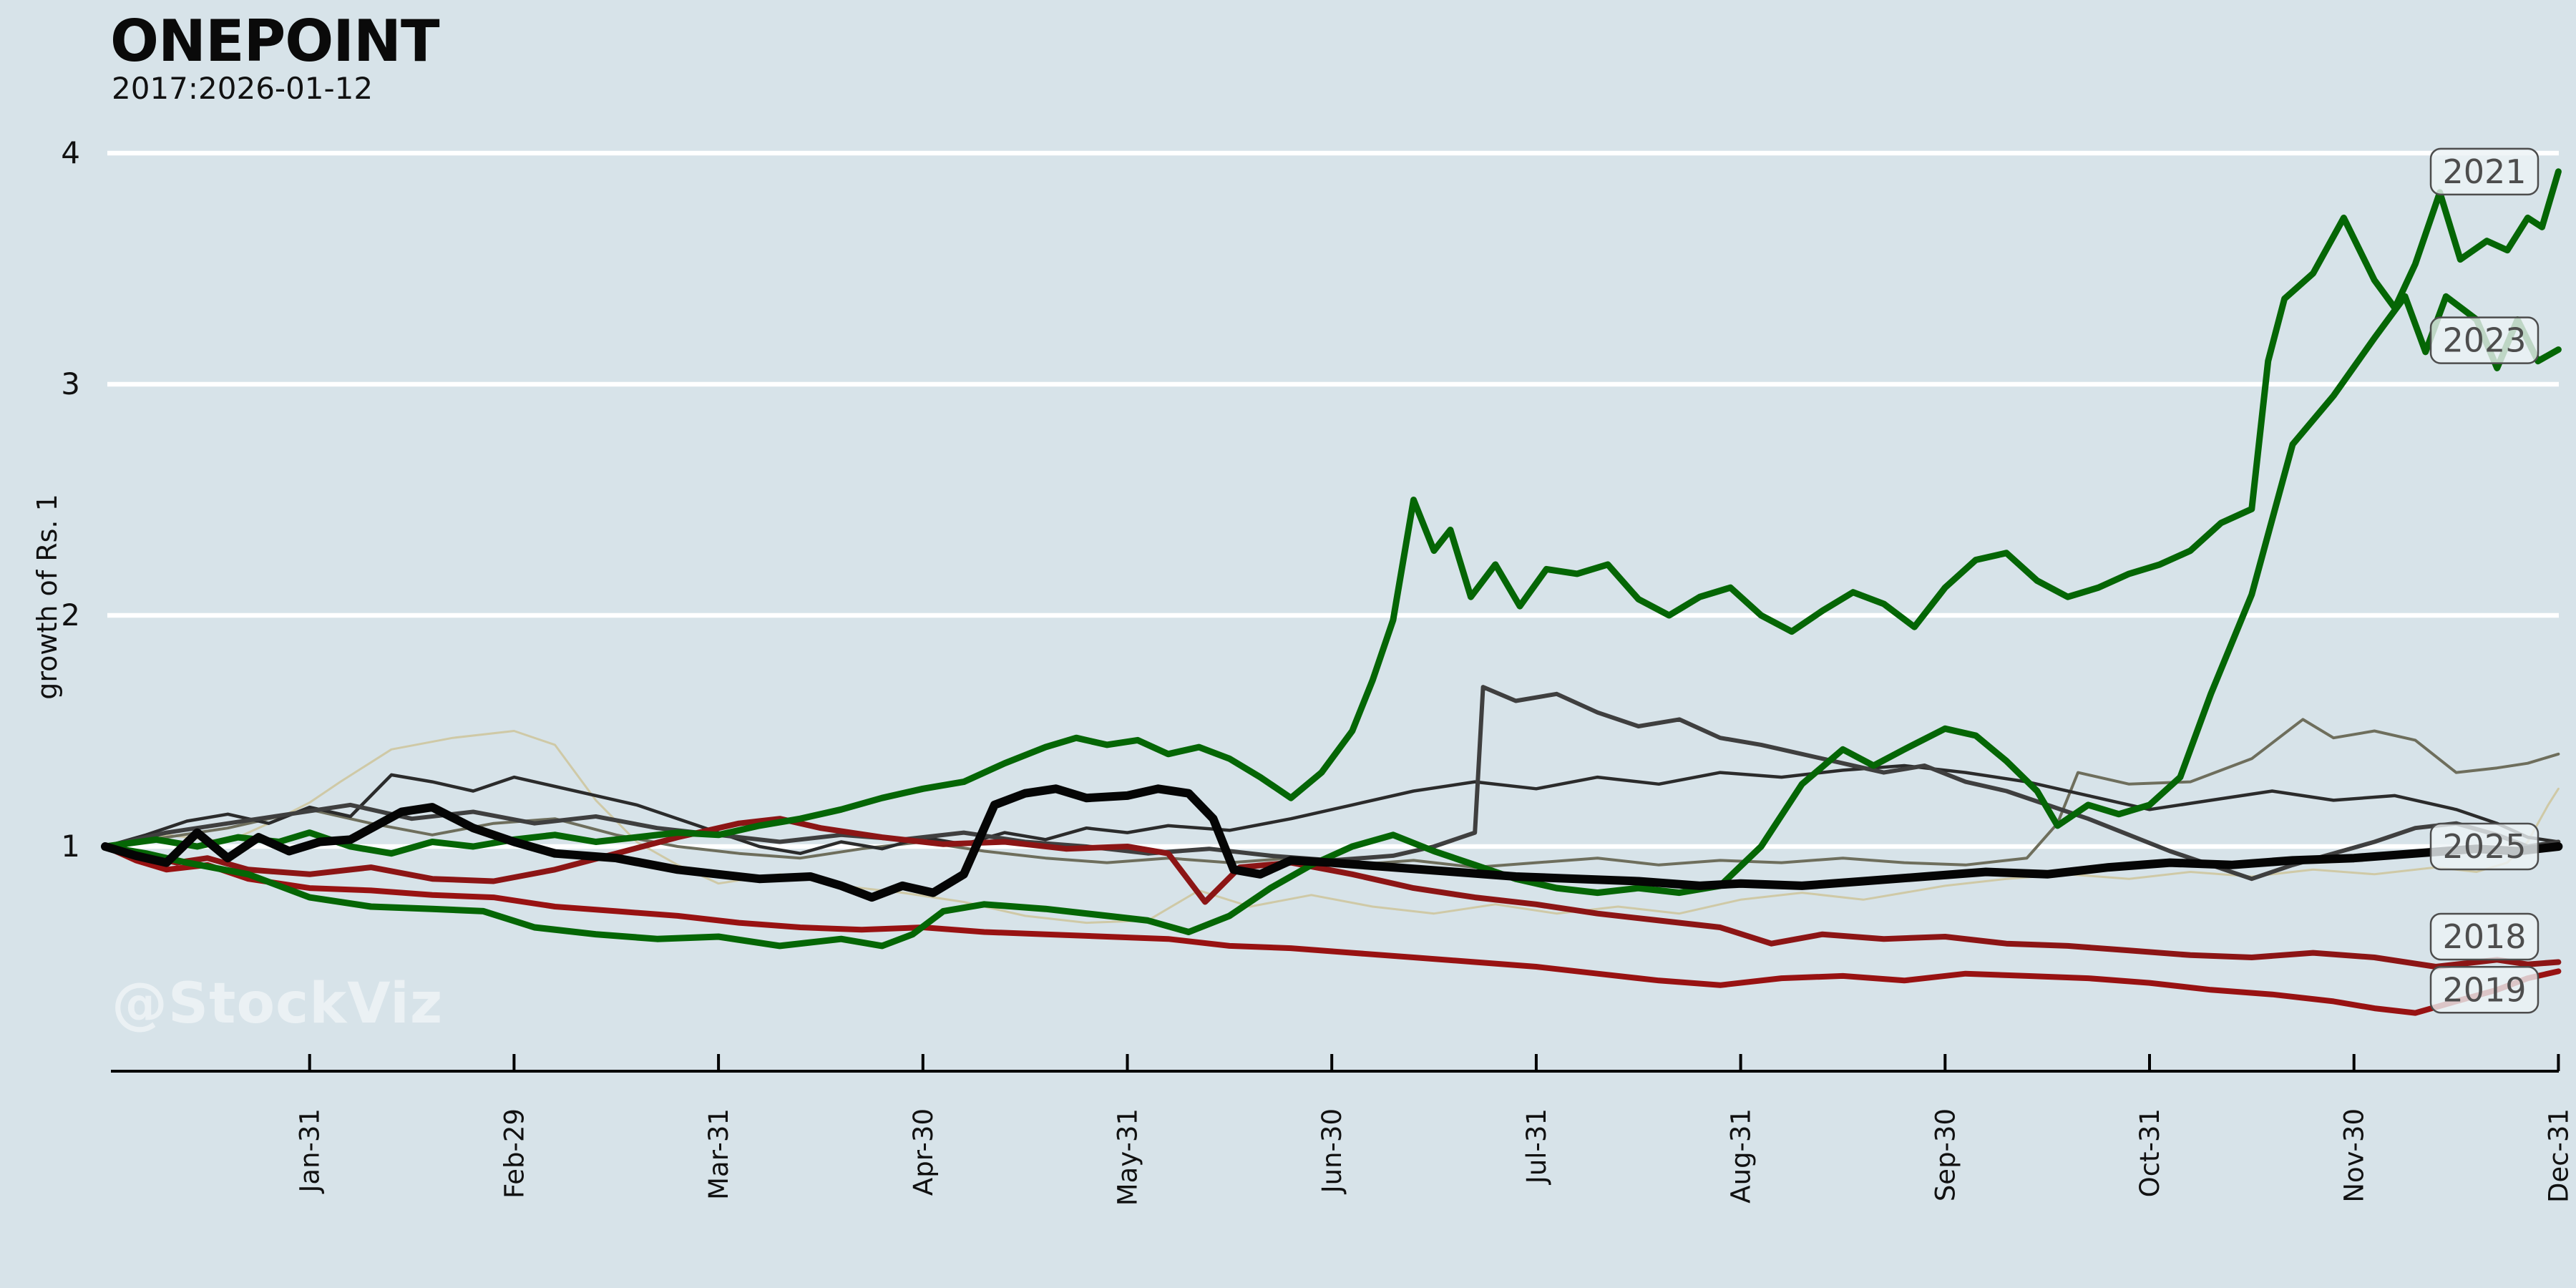 This screenshot has width=2576, height=1288. I want to click on x-tick-label-Apr-30: Apr-30, so click(923, 1152).